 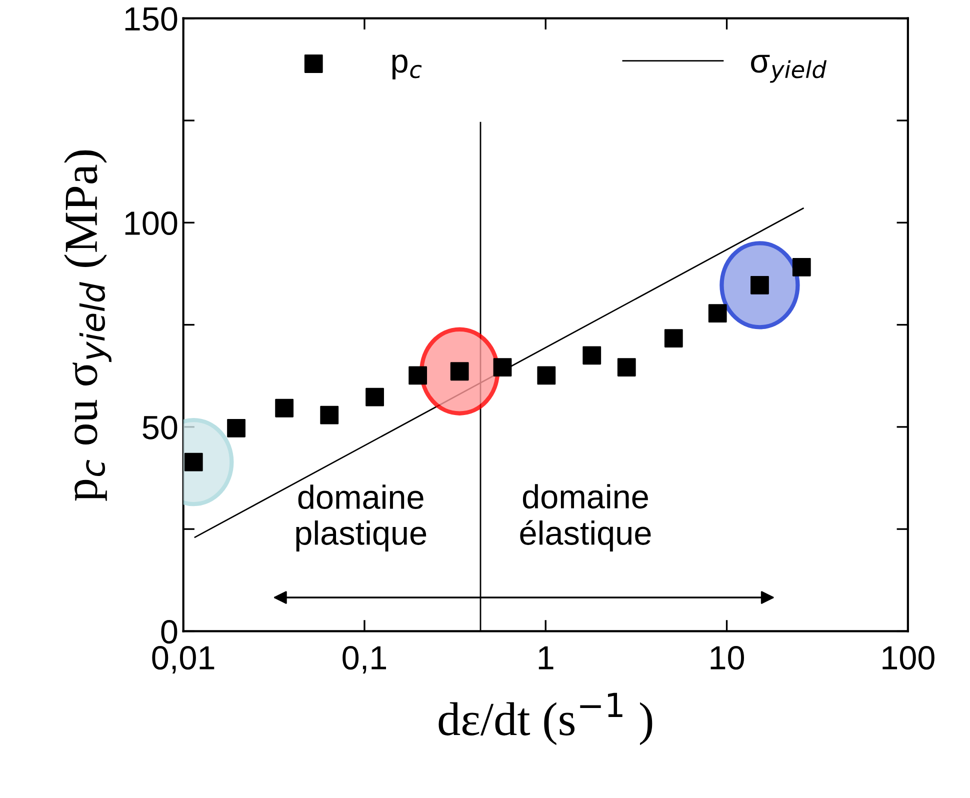 I want to click on y-tick-label: 100, so click(x=151, y=223).